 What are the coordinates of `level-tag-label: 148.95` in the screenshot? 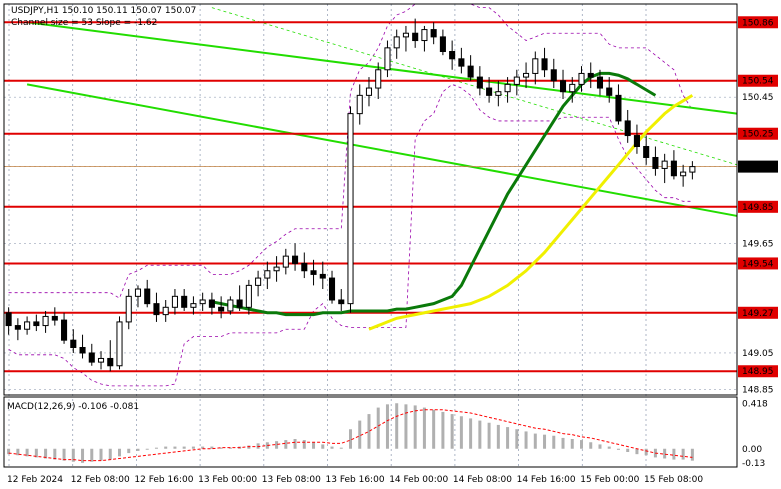 It's located at (758, 372).